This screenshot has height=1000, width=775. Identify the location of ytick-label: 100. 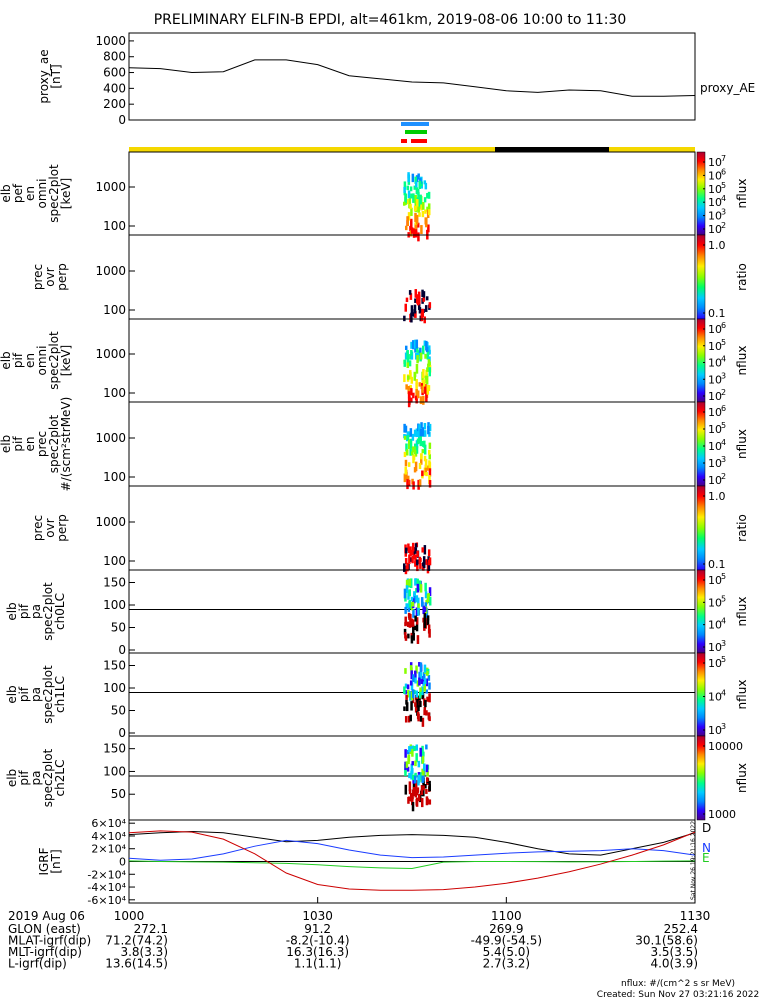
(114, 771).